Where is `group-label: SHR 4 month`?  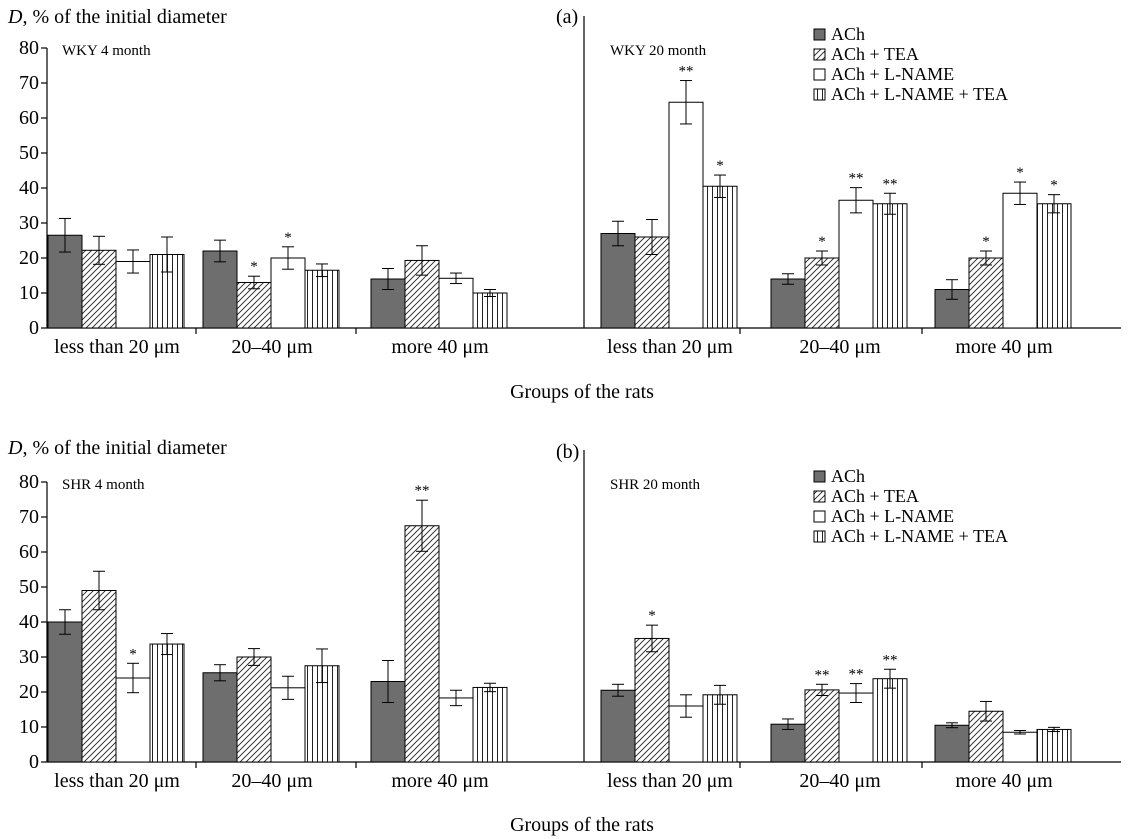
group-label: SHR 4 month is located at coordinates (103, 485).